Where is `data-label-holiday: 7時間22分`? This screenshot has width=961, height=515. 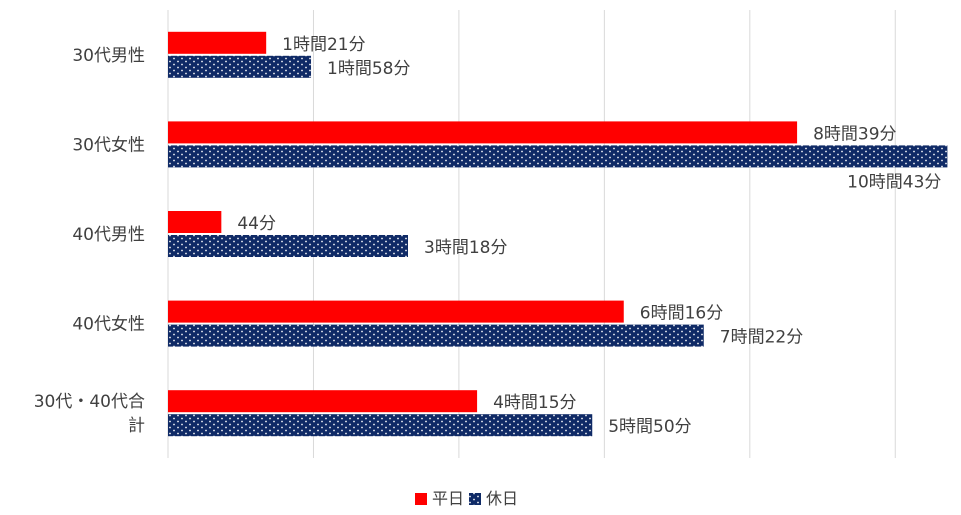
data-label-holiday: 7時間22分 is located at coordinates (761, 338).